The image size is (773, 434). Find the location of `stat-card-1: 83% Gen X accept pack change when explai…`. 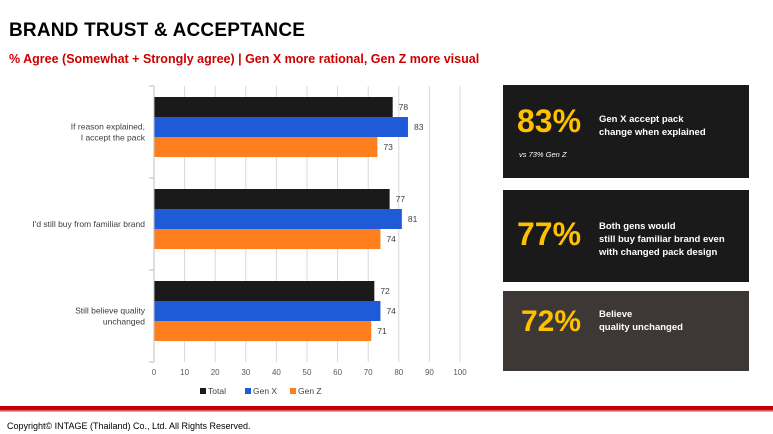

stat-card-1: 83% Gen X accept pack change when explai… is located at coordinates (626, 131).